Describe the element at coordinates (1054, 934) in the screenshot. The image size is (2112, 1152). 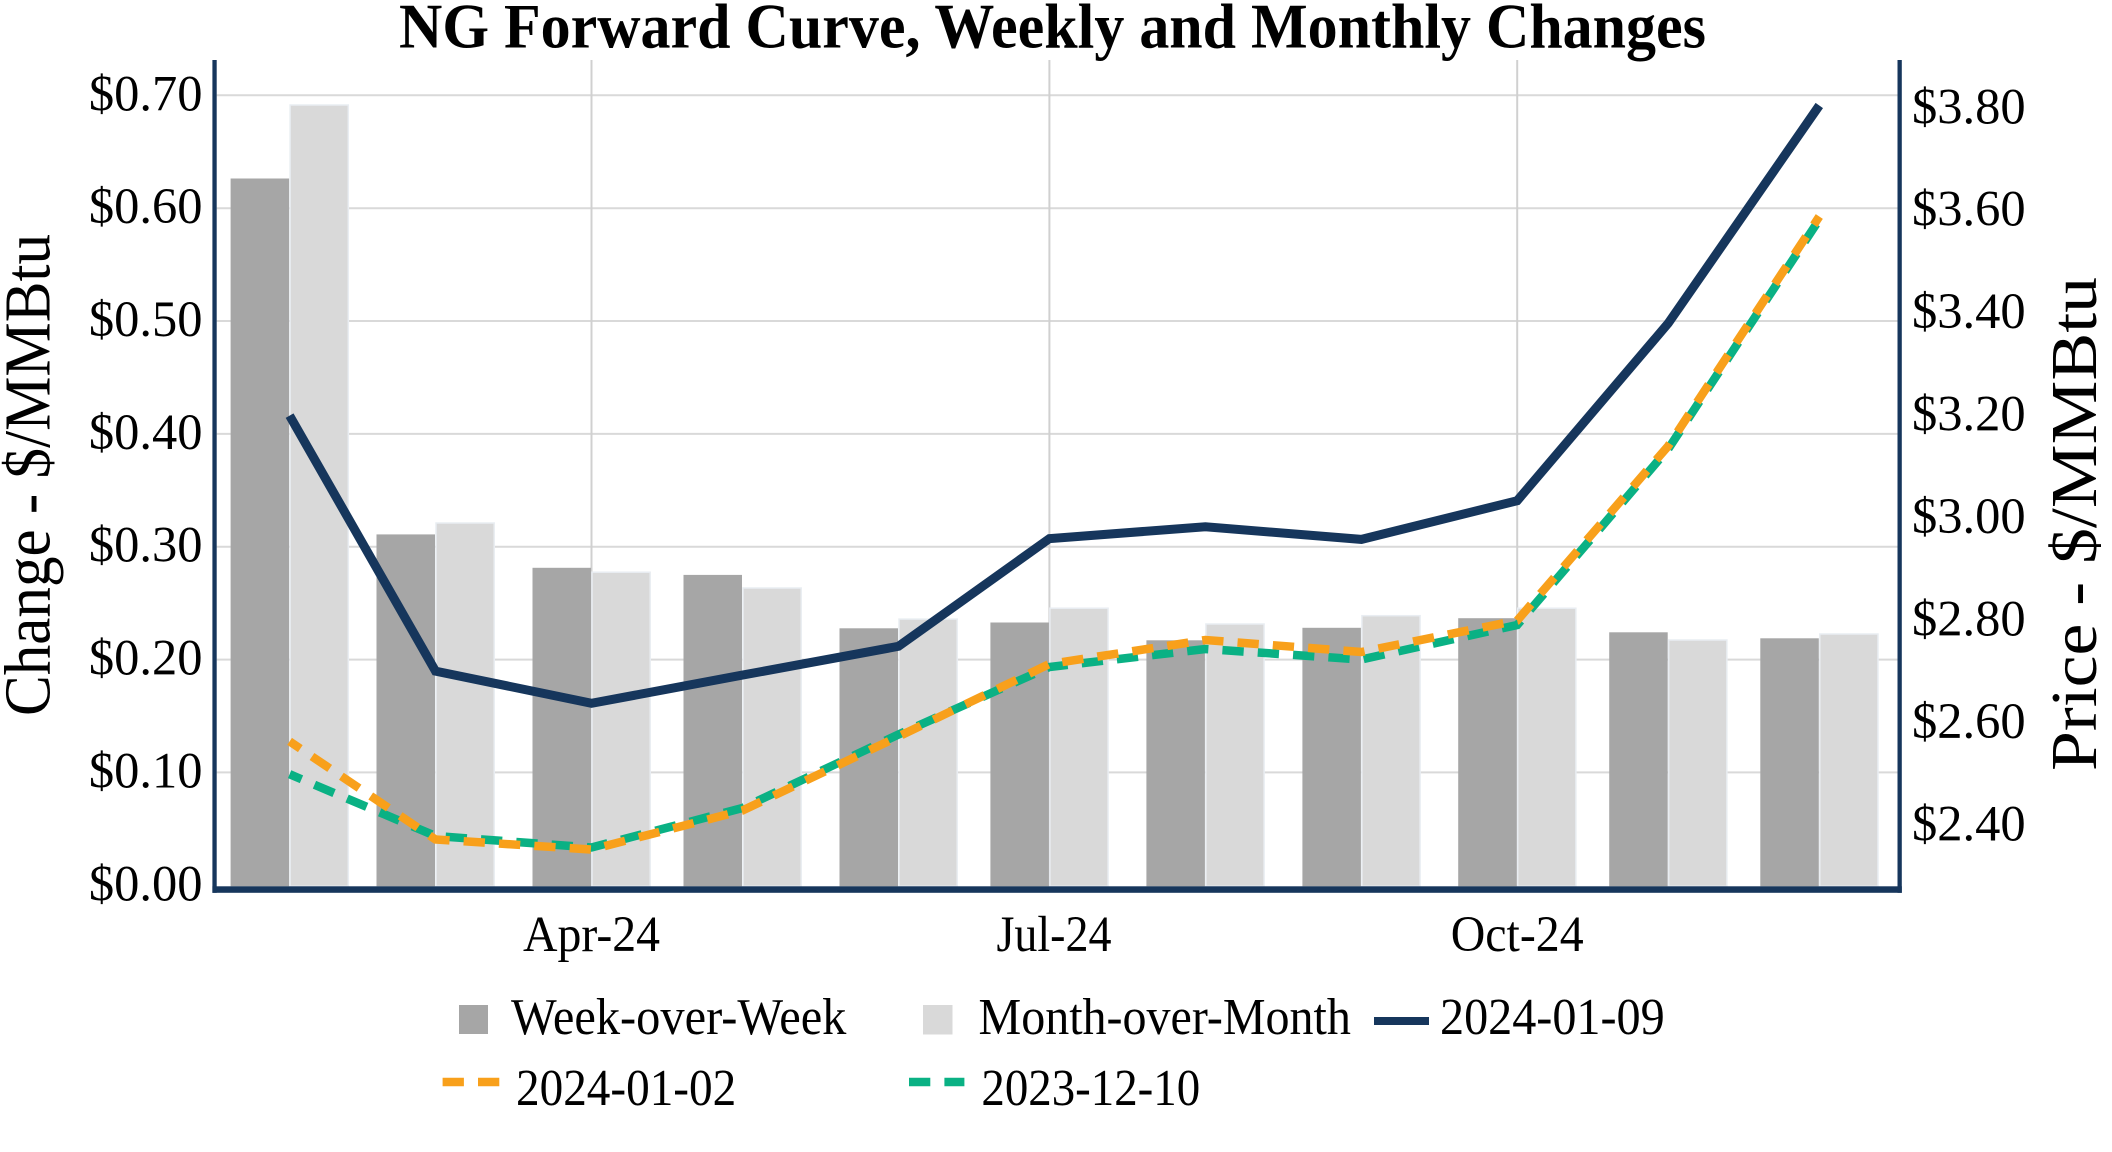
I see `svg-text: Jul-24` at that location.